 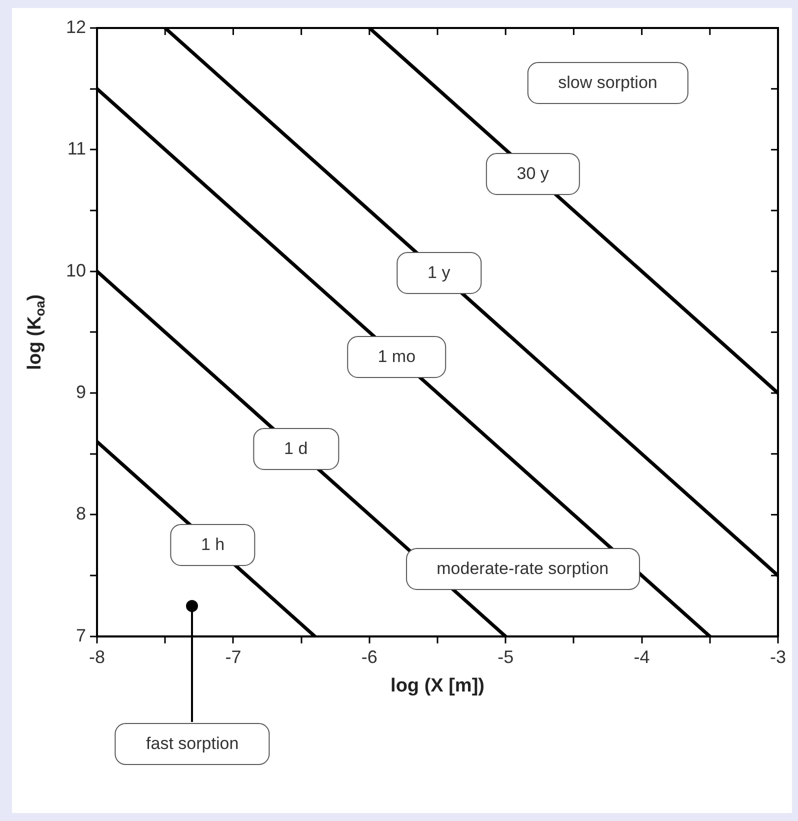 What do you see at coordinates (192, 744) in the screenshot?
I see `label-box: fast sorption` at bounding box center [192, 744].